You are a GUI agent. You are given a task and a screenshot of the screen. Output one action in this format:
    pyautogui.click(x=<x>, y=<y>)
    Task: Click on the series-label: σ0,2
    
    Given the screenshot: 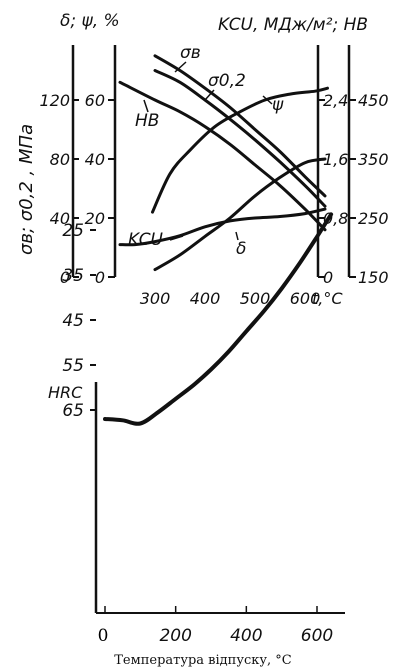 What is the action you would take?
    pyautogui.click(x=227, y=81)
    